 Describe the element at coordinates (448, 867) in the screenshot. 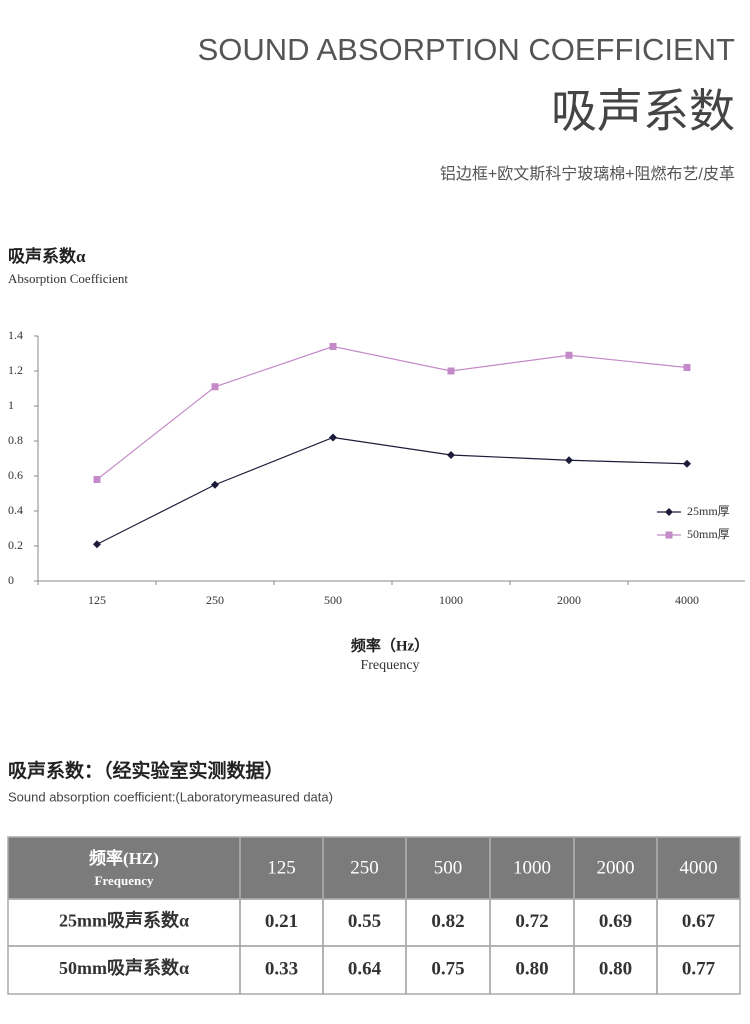

I see `table-column-header: 500` at that location.